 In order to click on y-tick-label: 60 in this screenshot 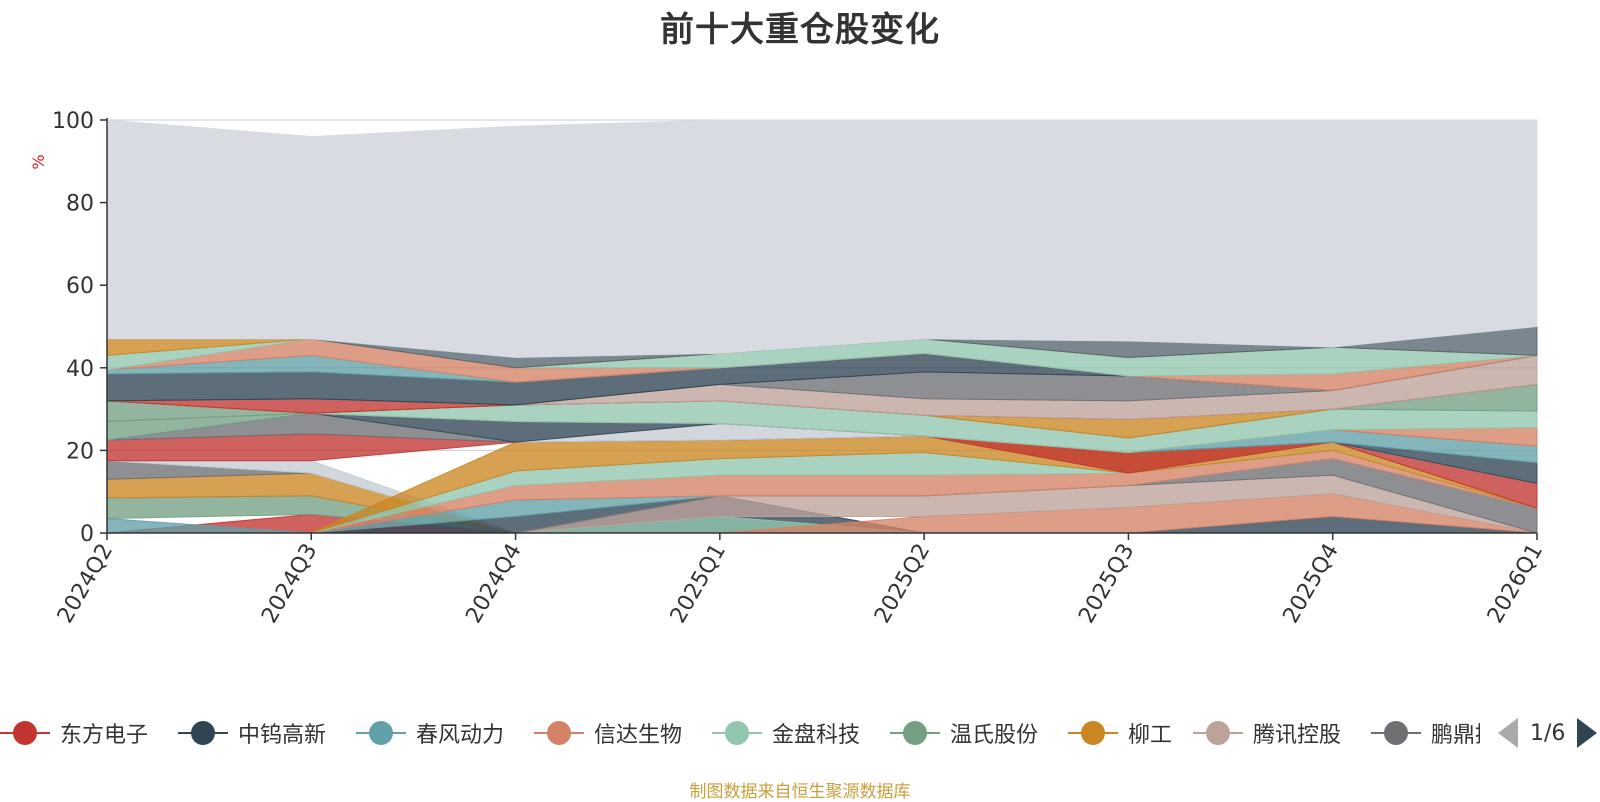, I will do `click(80, 286)`.